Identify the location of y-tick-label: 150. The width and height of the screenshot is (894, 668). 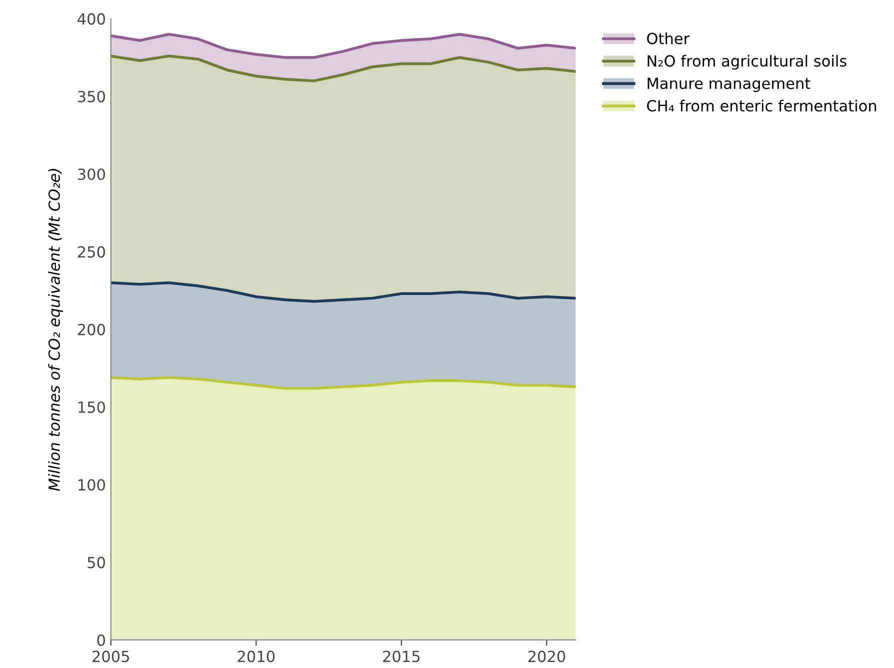
(91, 407).